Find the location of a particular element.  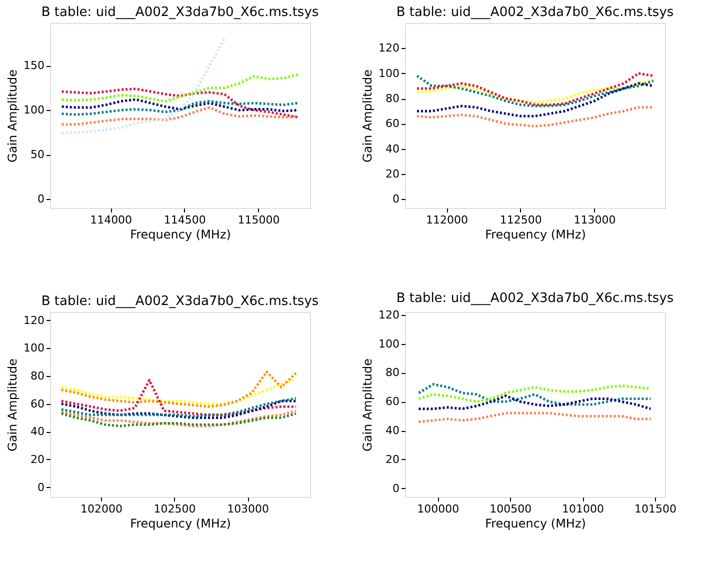

x-tick-label: 102500 is located at coordinates (175, 509).